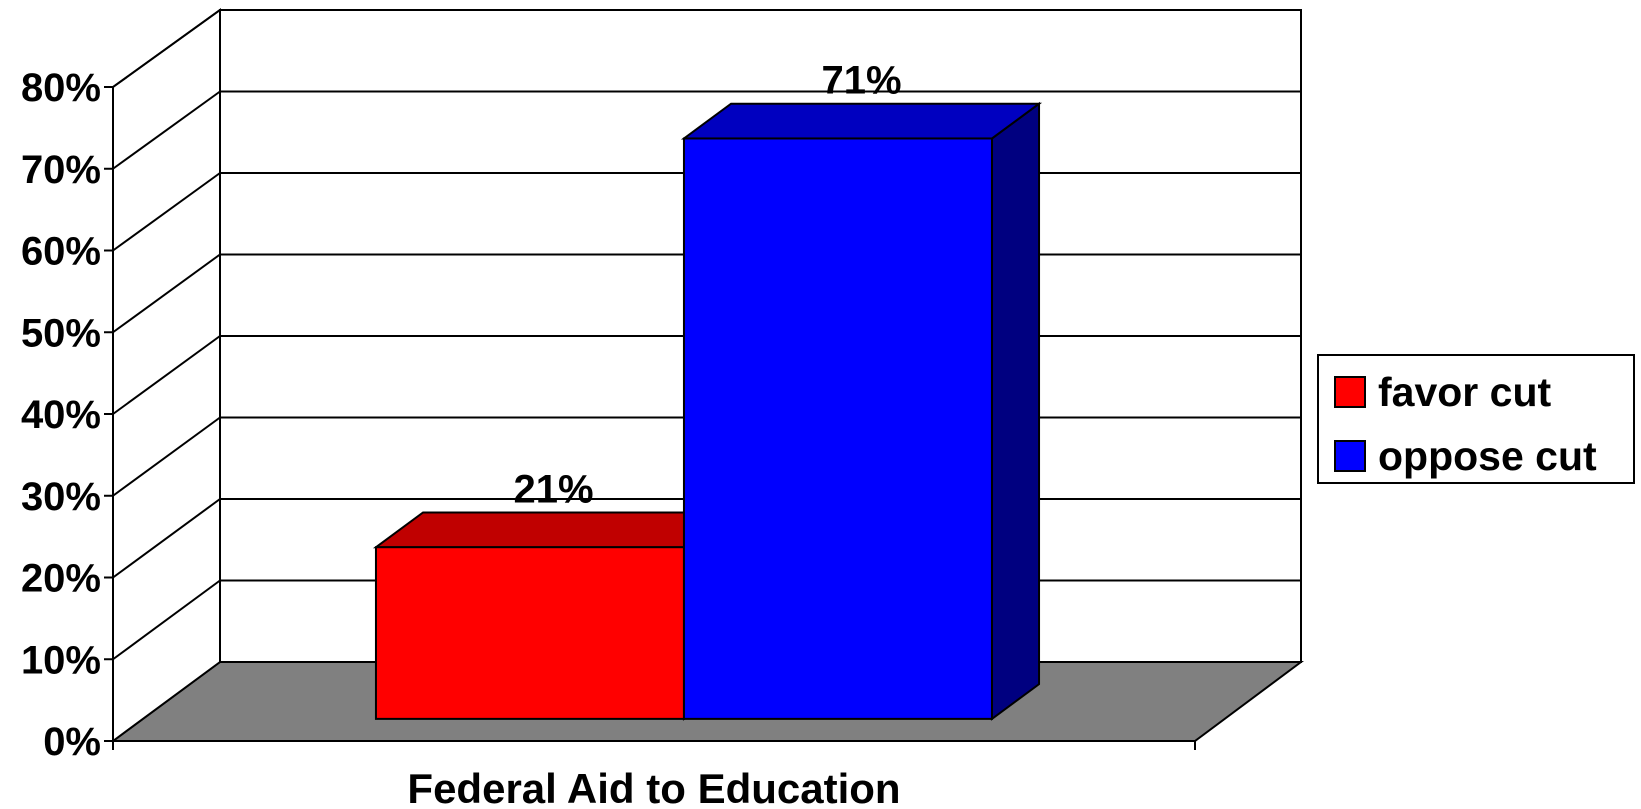  What do you see at coordinates (1487, 456) in the screenshot?
I see `legend-label: oppose cut` at bounding box center [1487, 456].